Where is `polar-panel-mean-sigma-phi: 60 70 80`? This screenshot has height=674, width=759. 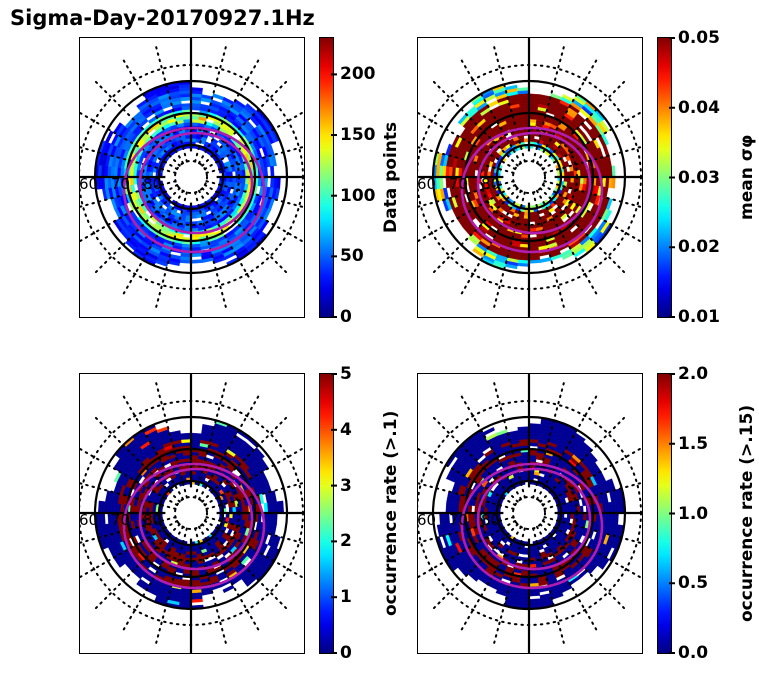
polar-panel-mean-sigma-phi: 60 70 80 is located at coordinates (530, 177).